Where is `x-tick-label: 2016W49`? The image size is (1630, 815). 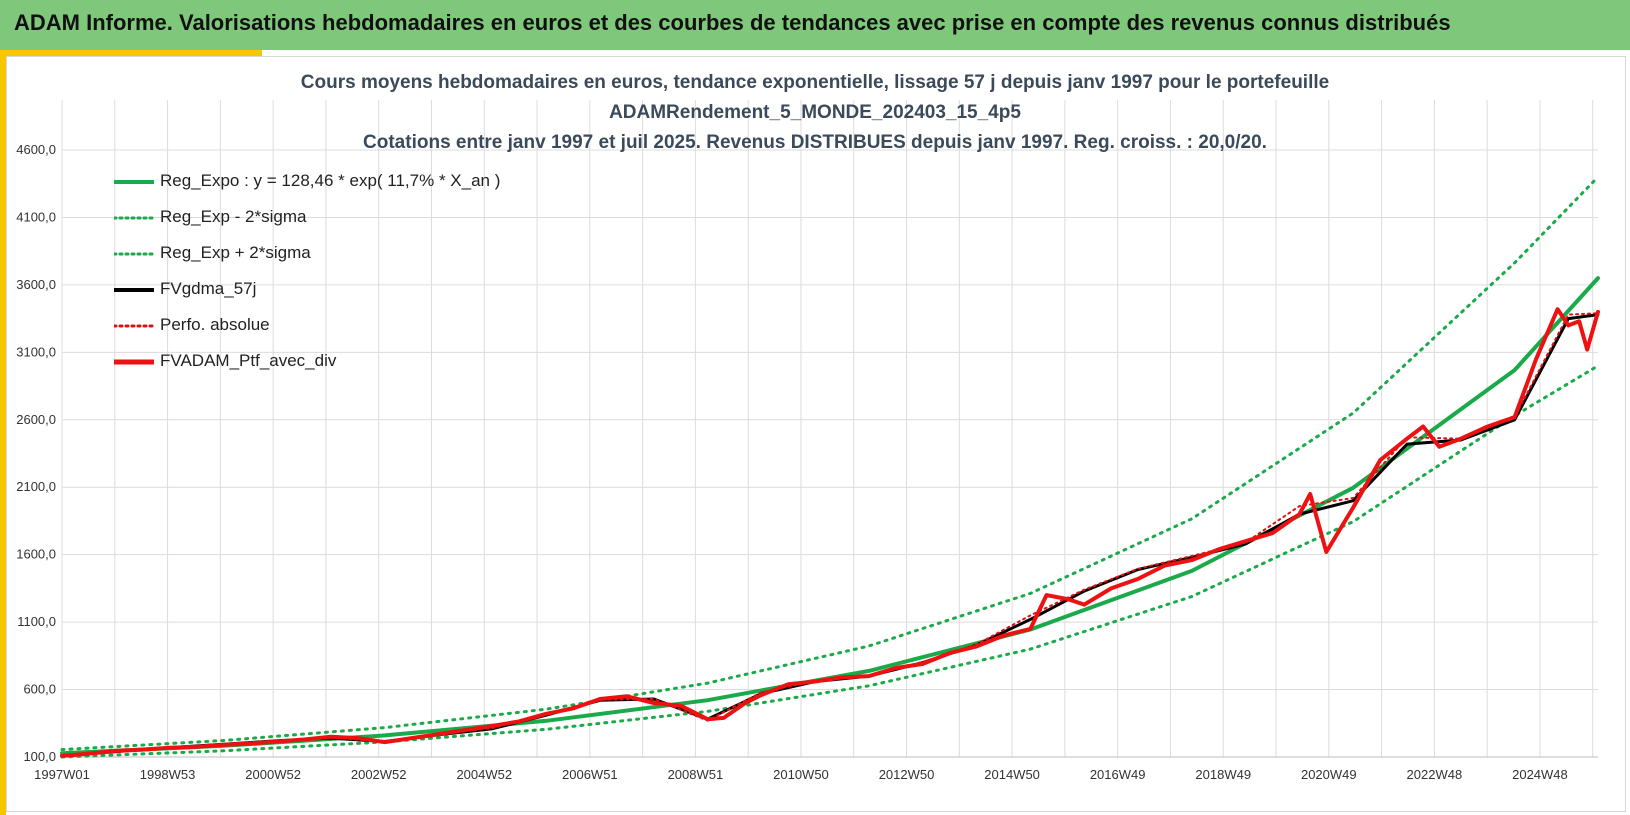
x-tick-label: 2016W49 is located at coordinates (1118, 774).